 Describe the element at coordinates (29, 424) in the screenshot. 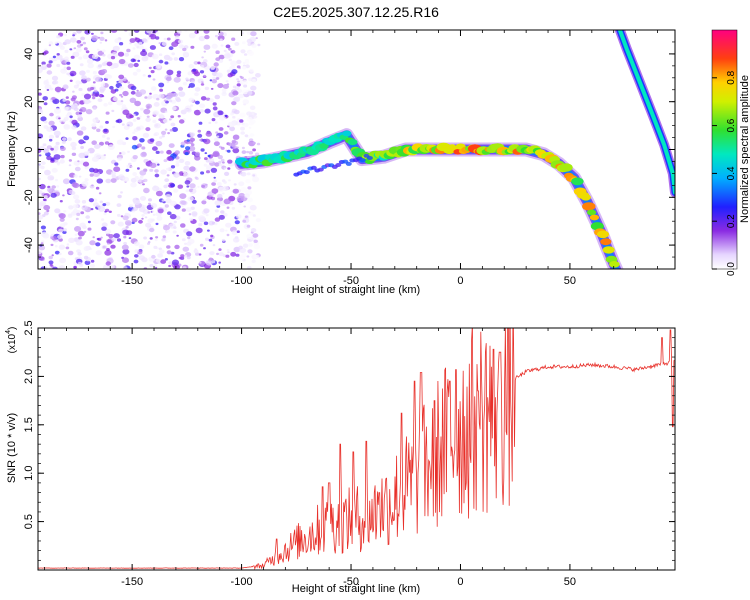

I see `snr-ytick-label: 1.5` at that location.